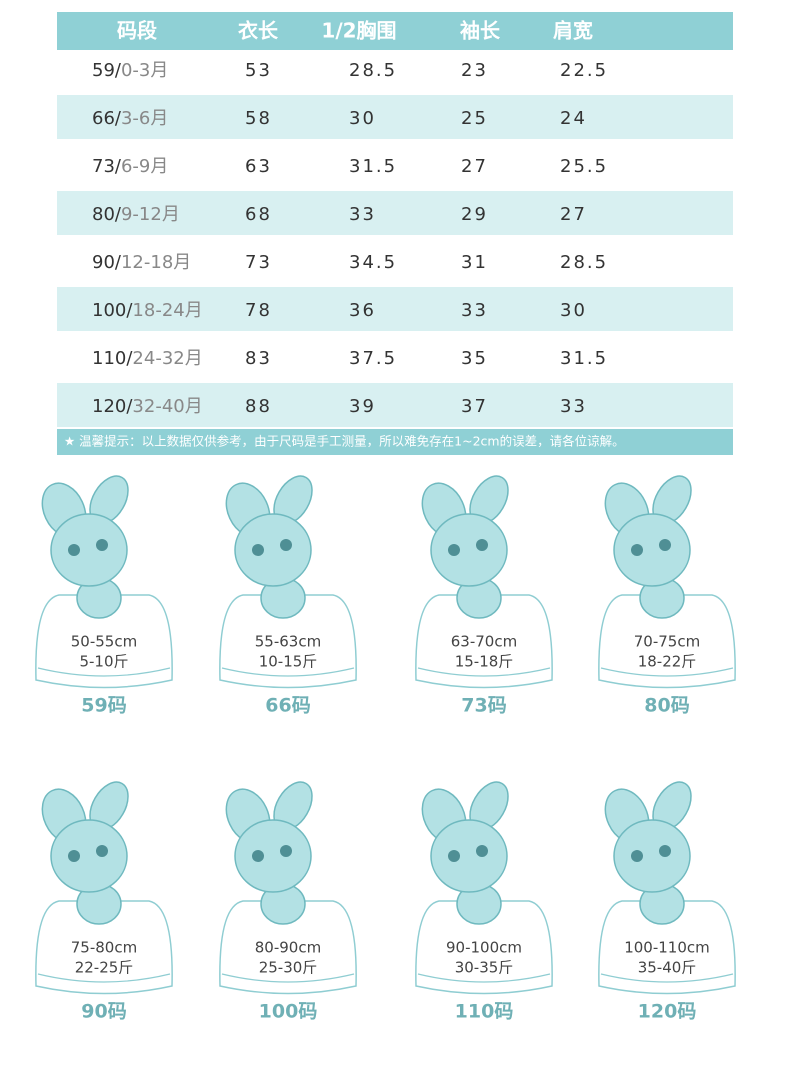 This screenshot has height=1074, width=790. I want to click on age-range: 0-3月, so click(144, 70).